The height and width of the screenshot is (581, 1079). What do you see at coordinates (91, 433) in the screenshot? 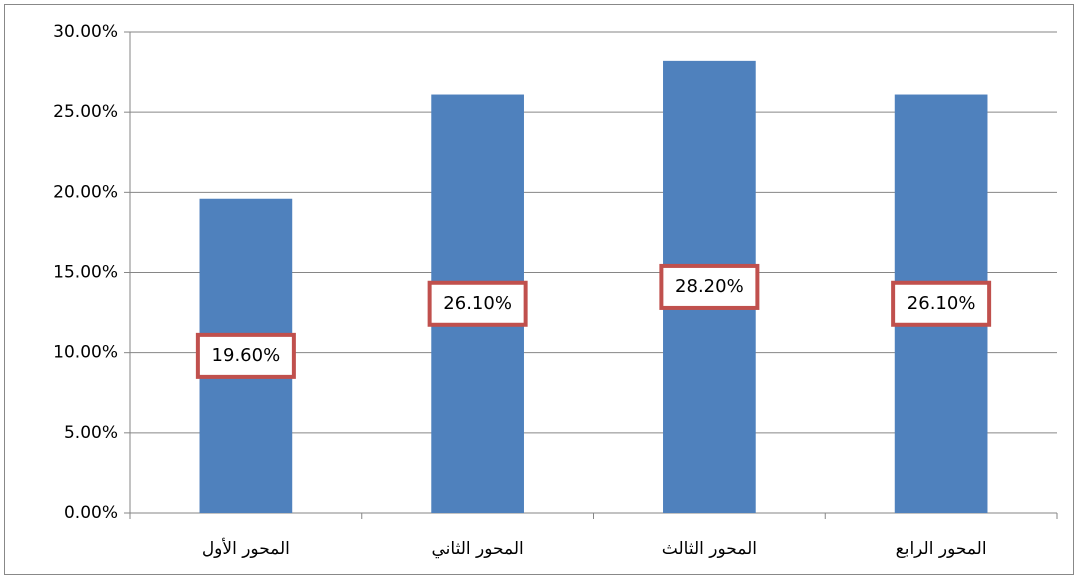
I see `y-tick-label: 5.00%` at bounding box center [91, 433].